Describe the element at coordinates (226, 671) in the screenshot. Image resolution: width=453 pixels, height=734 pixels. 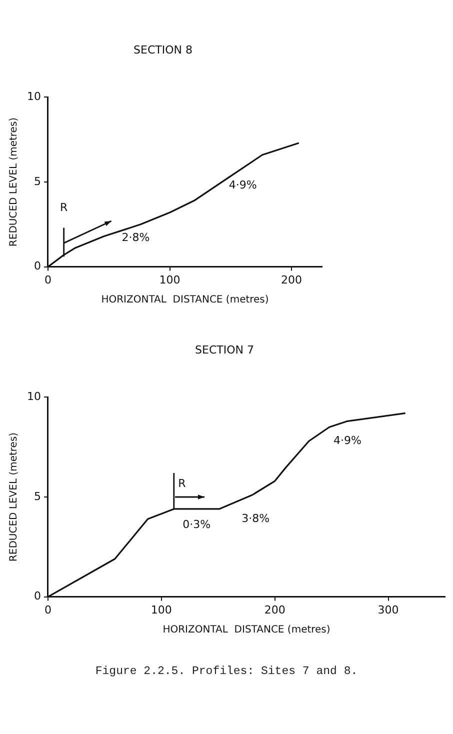
I see `caption: Figure 2.2.5. Profiles: Sites 7 and 8.` at that location.